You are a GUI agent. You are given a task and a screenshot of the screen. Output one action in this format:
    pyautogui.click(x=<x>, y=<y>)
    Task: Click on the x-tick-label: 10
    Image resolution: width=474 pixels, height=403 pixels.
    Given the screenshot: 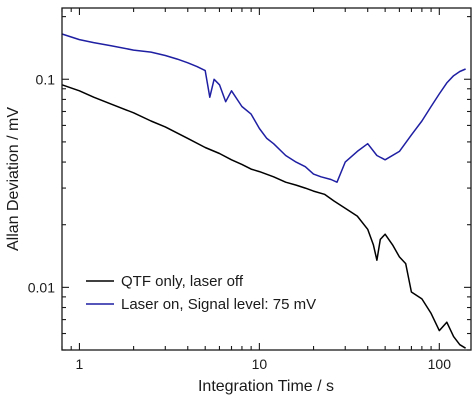 What is the action you would take?
    pyautogui.click(x=260, y=364)
    